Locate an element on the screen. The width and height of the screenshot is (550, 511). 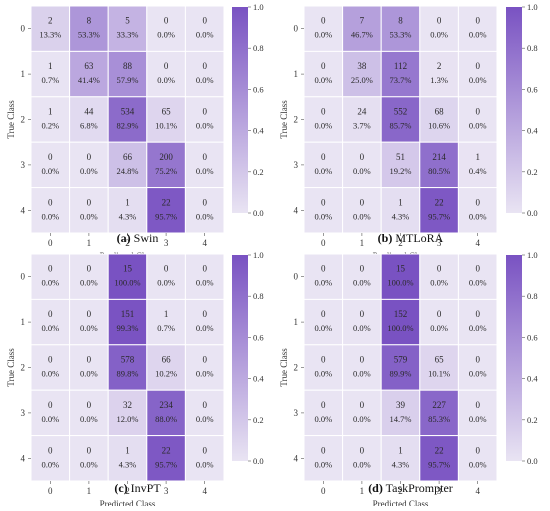
cell-count-label: 151 is located at coordinates (128, 314).